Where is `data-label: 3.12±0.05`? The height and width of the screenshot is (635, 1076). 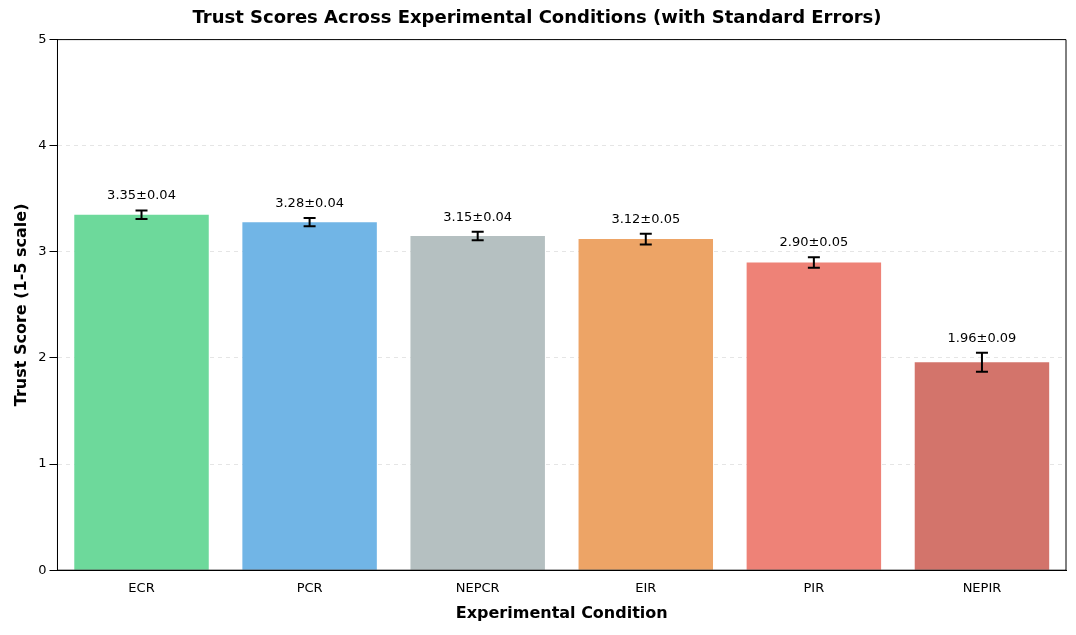 data-label: 3.12±0.05 is located at coordinates (646, 218).